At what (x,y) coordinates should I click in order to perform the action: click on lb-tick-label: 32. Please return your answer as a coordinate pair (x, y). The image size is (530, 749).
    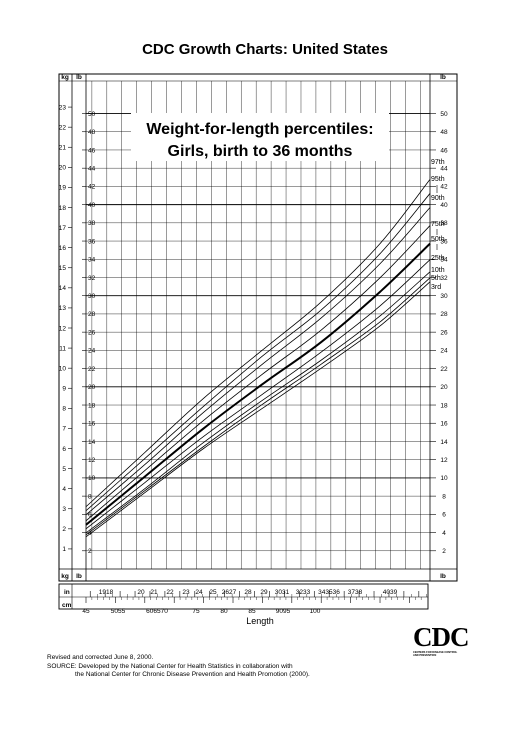
    Looking at the image, I should click on (92, 278).